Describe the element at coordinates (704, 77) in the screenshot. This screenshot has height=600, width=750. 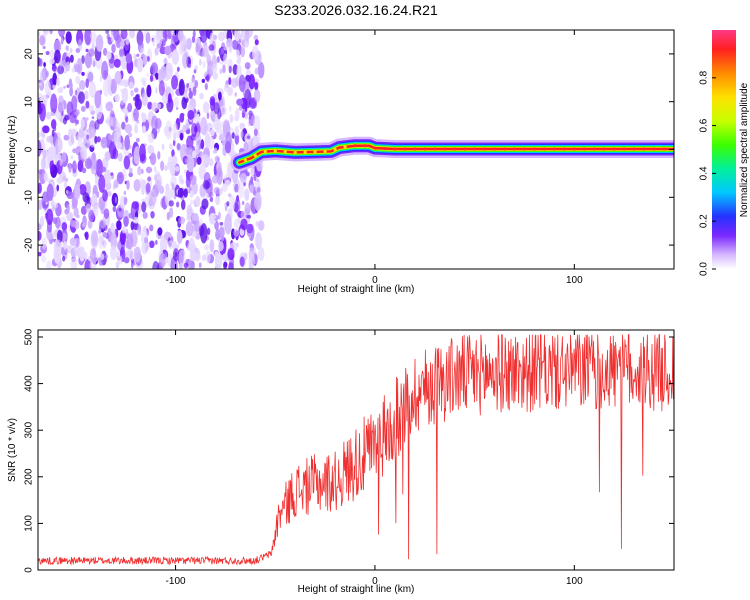
I see `colorbar-tick-label: 0.8` at that location.